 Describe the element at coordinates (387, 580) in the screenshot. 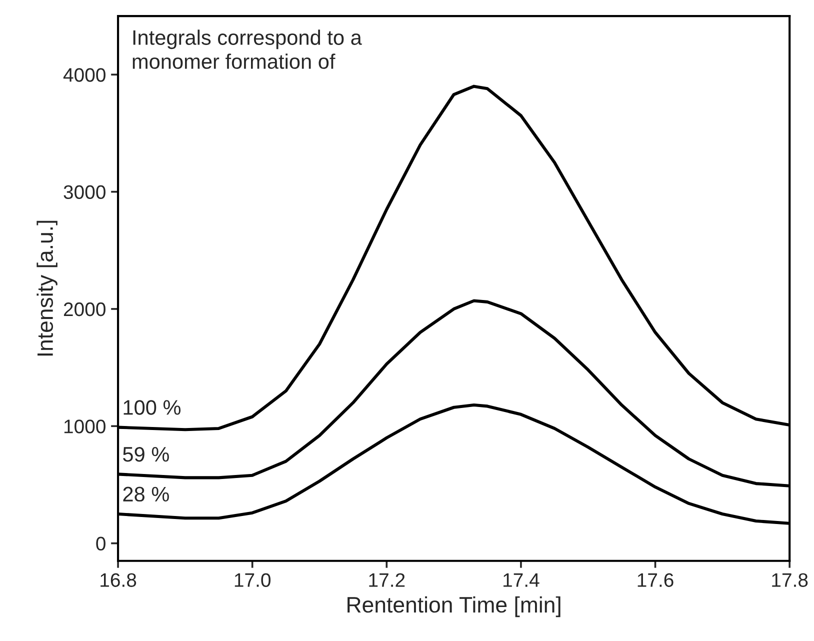

I see `x-tick-label: 17.2` at that location.